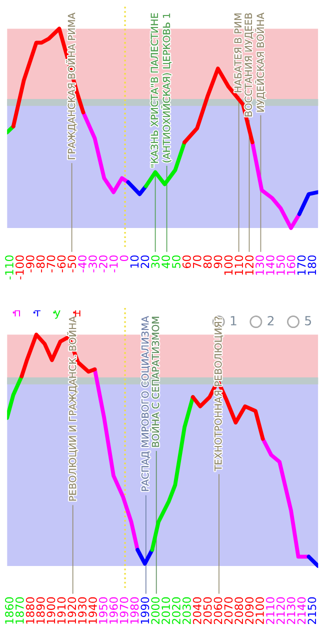 This screenshot has width=322, height=633. I want to click on x-tick-label: 1910, so click(61, 610).